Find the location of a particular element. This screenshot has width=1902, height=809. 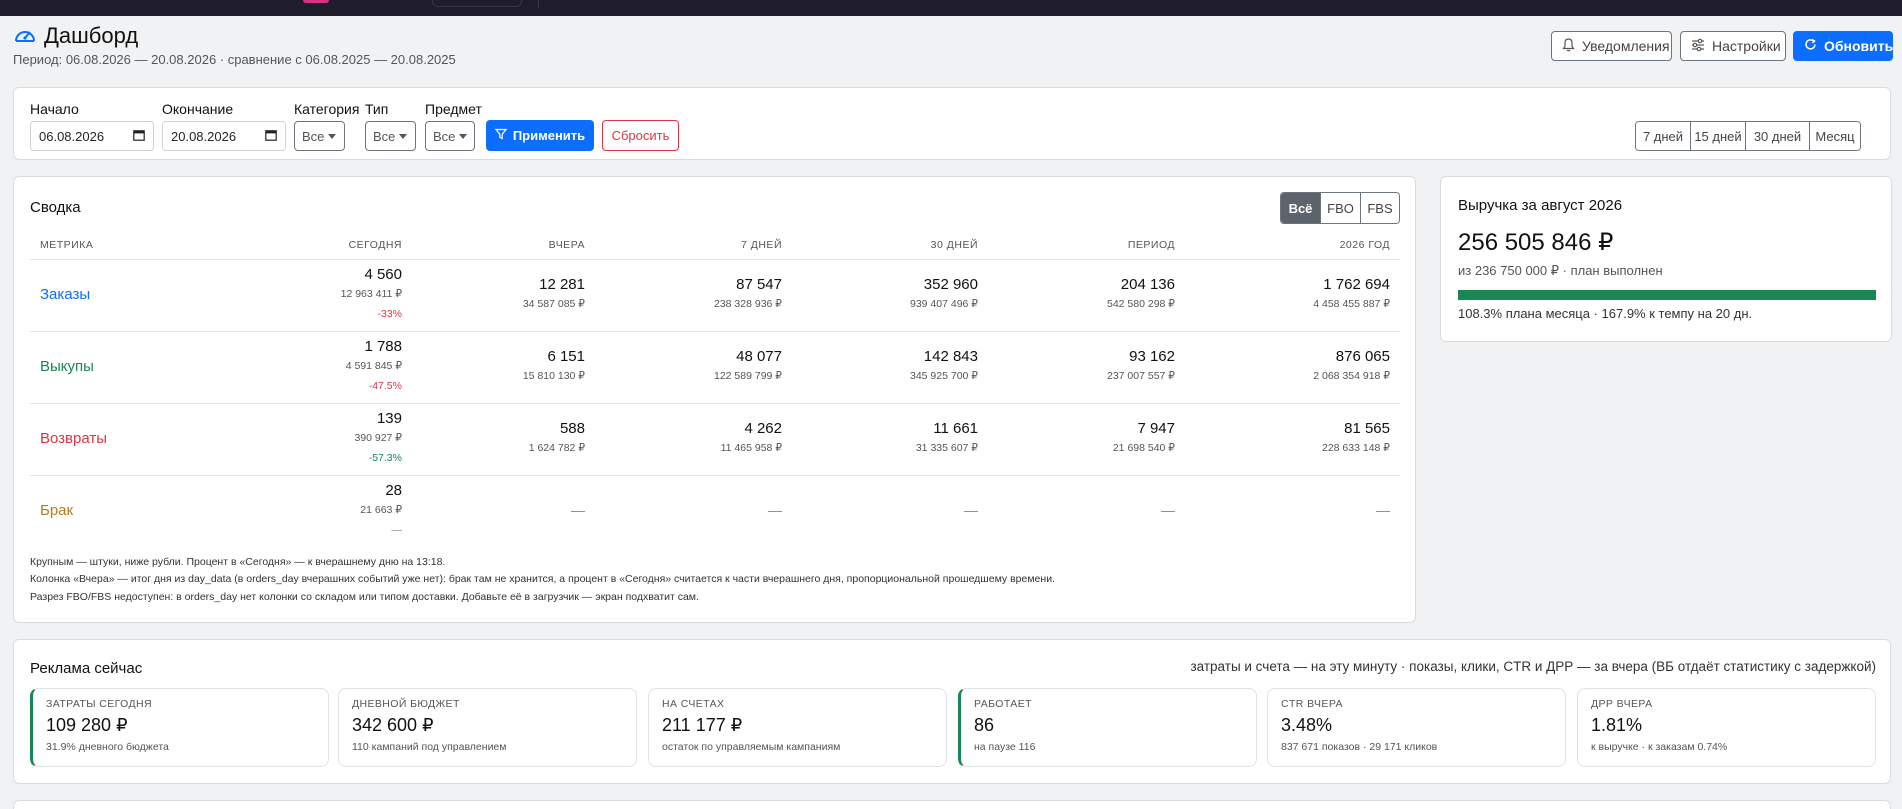

fulfillment-toggle: Всё FBO FBS is located at coordinates (1340, 208).